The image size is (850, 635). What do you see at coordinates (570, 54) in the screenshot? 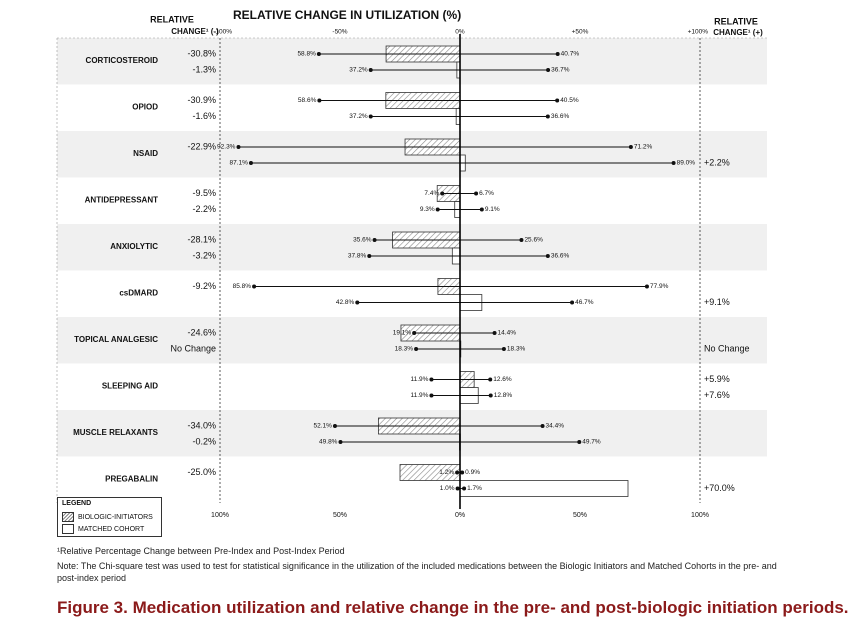
I see `post-value-label: 40.7%` at bounding box center [570, 54].